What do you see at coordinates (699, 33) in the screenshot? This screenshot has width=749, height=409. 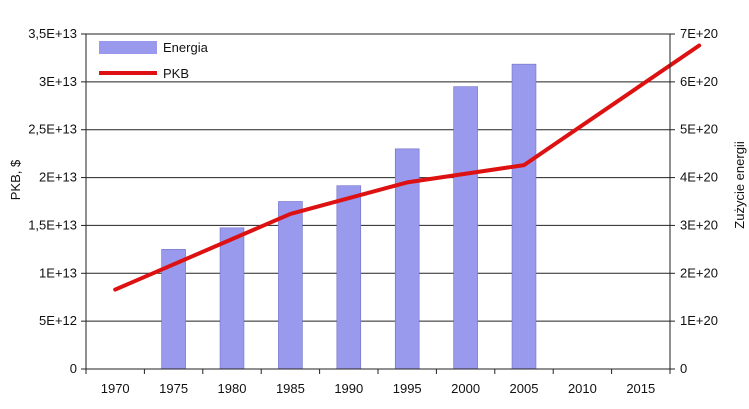 I see `right-axis-tick-label: 7E+20` at bounding box center [699, 33].